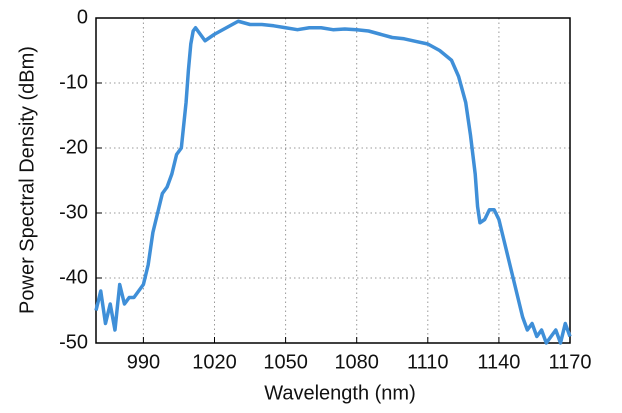 The height and width of the screenshot is (413, 622). Describe the element at coordinates (73, 212) in the screenshot. I see `y-tick-label: -30` at that location.